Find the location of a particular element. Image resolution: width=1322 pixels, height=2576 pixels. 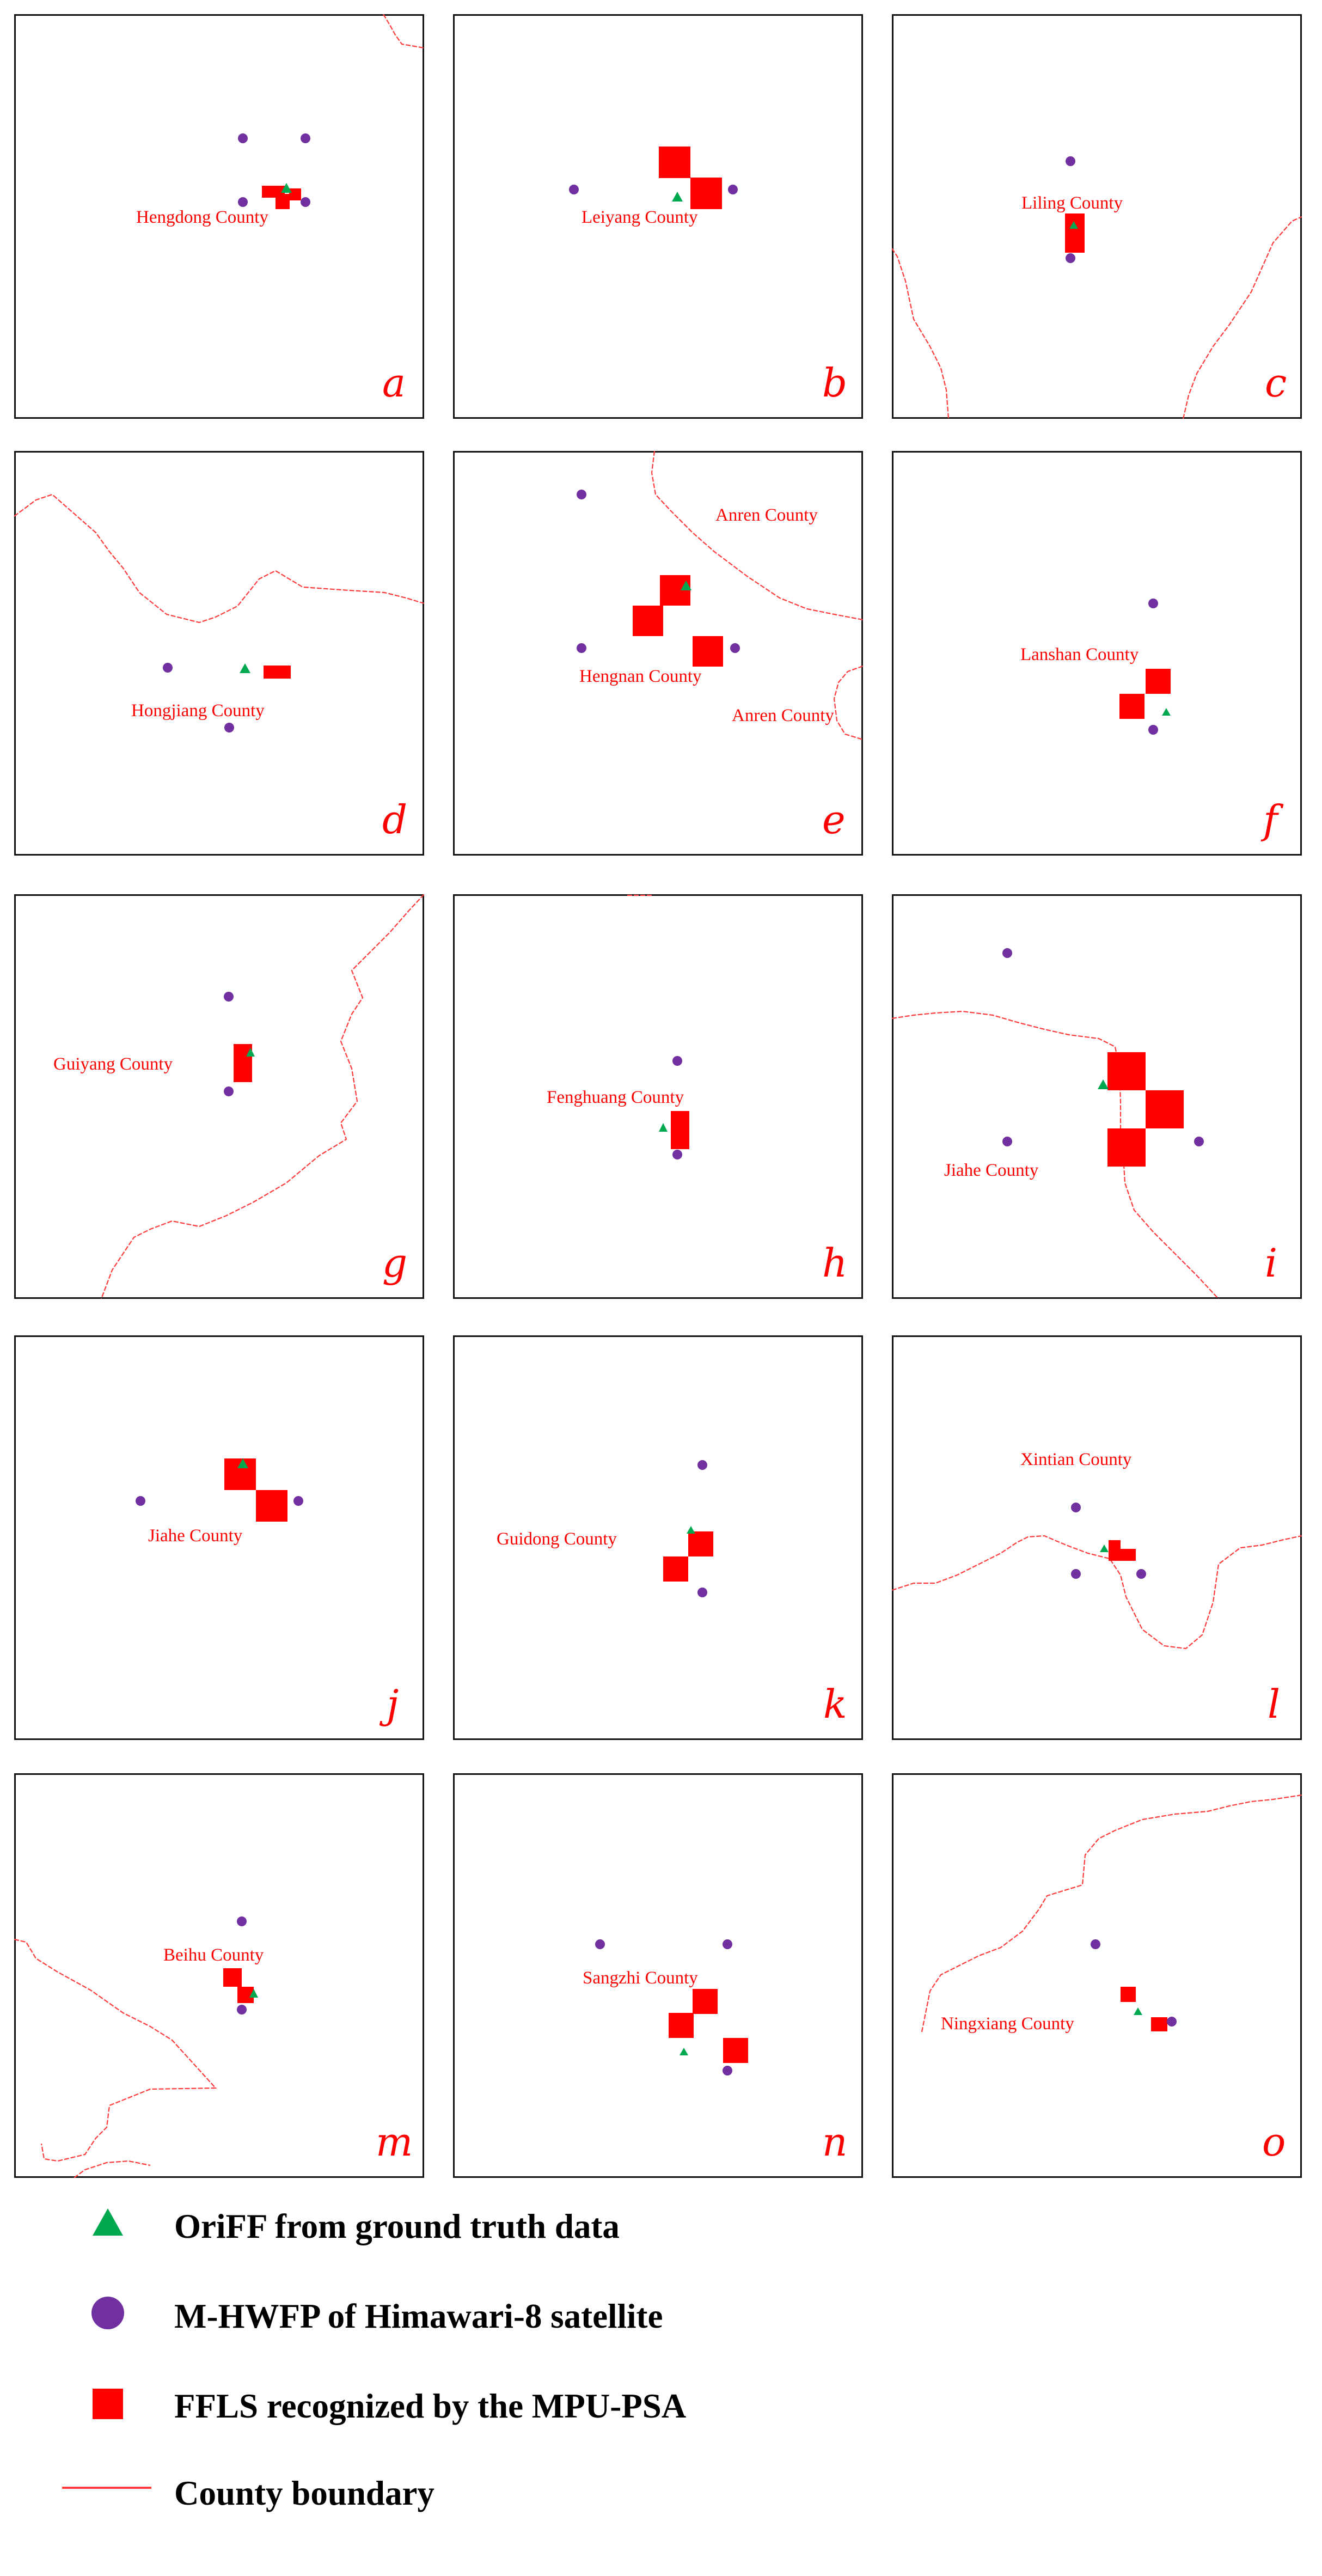

panel-letter: g is located at coordinates (394, 1263).